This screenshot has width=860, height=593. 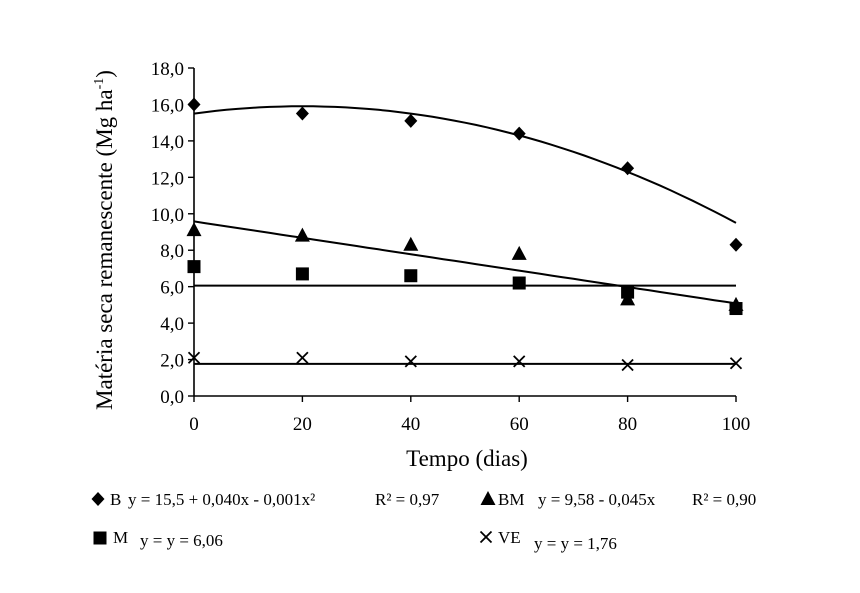 I want to click on legend-equation: y = y = 6,06, so click(x=181, y=540).